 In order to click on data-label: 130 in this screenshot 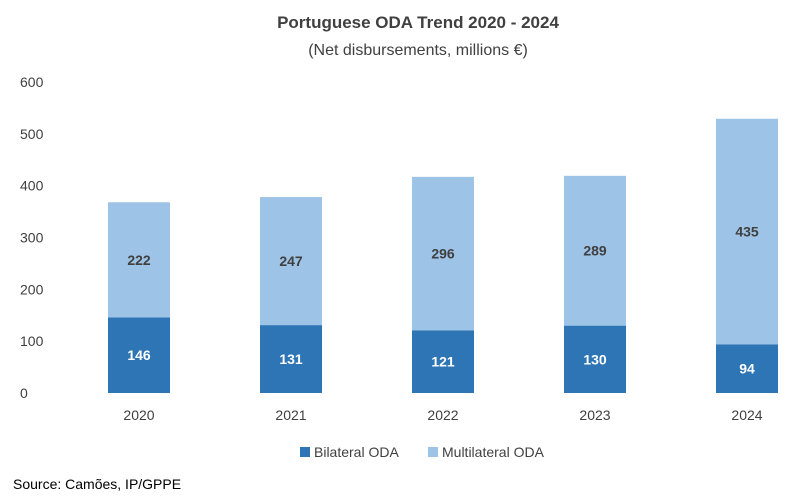, I will do `click(595, 359)`.